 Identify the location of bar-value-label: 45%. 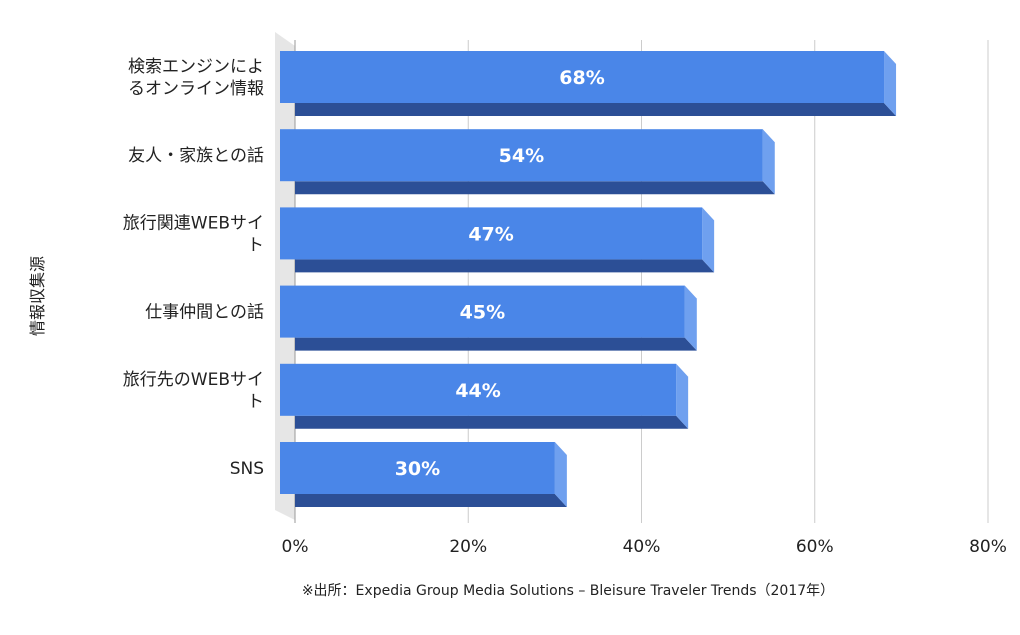
(482, 313).